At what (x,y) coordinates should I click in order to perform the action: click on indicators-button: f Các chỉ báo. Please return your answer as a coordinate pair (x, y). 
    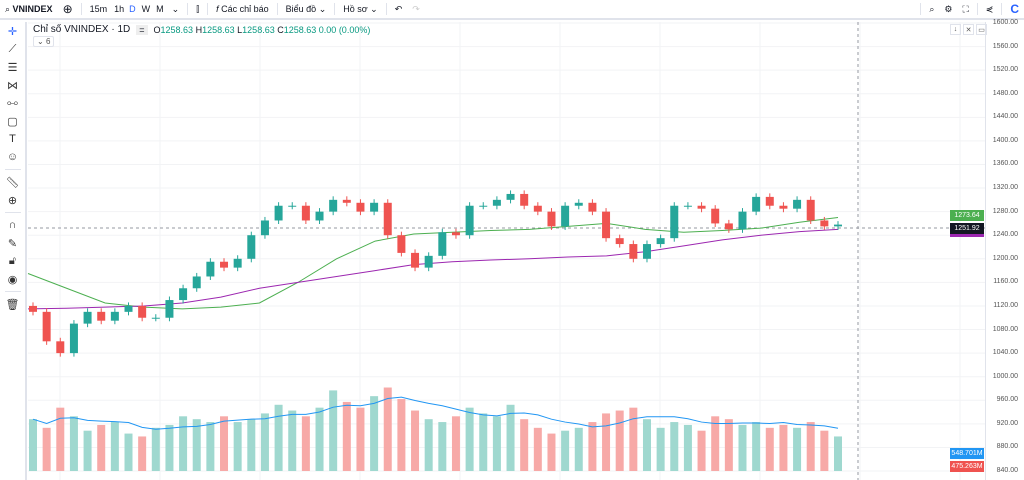
    Looking at the image, I should click on (242, 9).